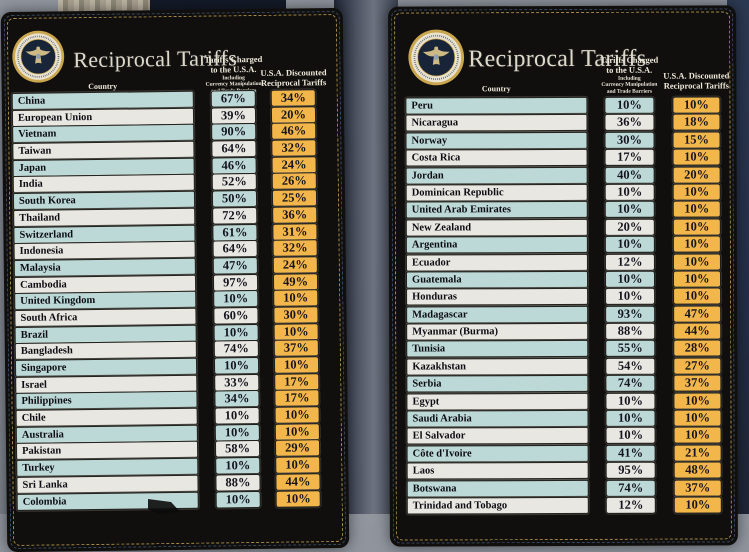  I want to click on country-cell: Guatemala, so click(497, 279).